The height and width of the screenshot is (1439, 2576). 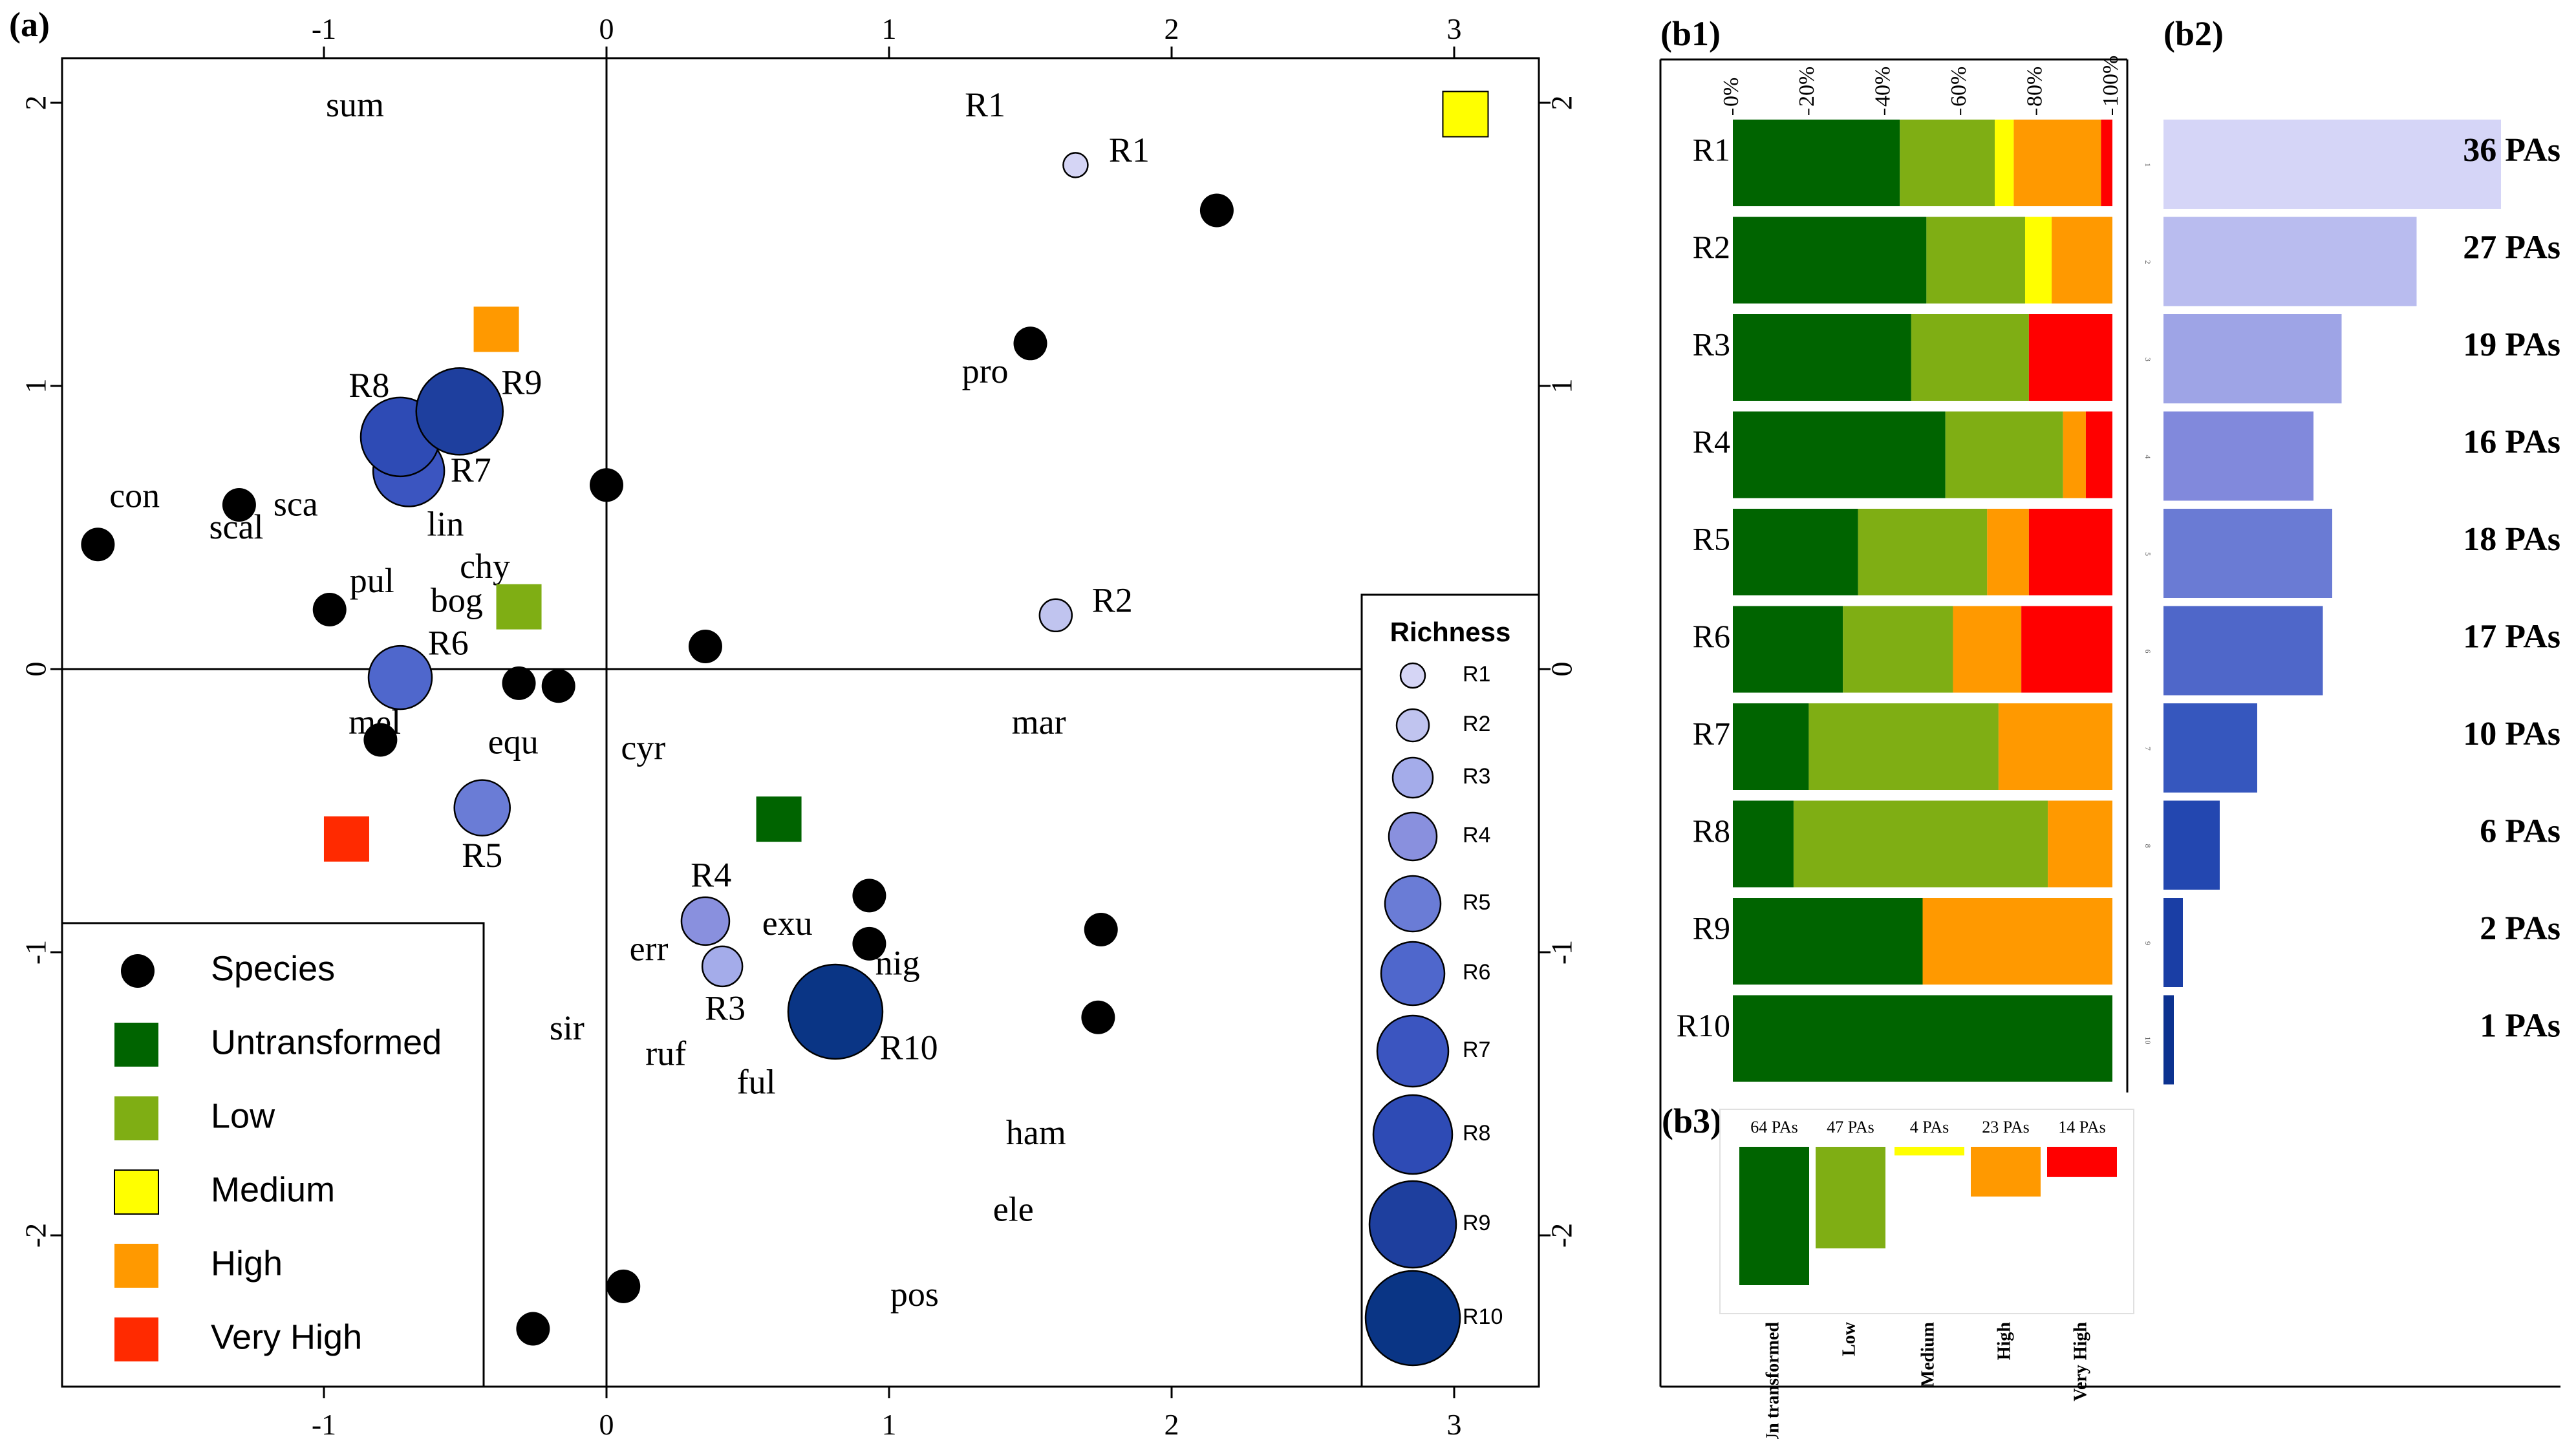 What do you see at coordinates (448, 643) in the screenshot?
I see `region-label: R6` at bounding box center [448, 643].